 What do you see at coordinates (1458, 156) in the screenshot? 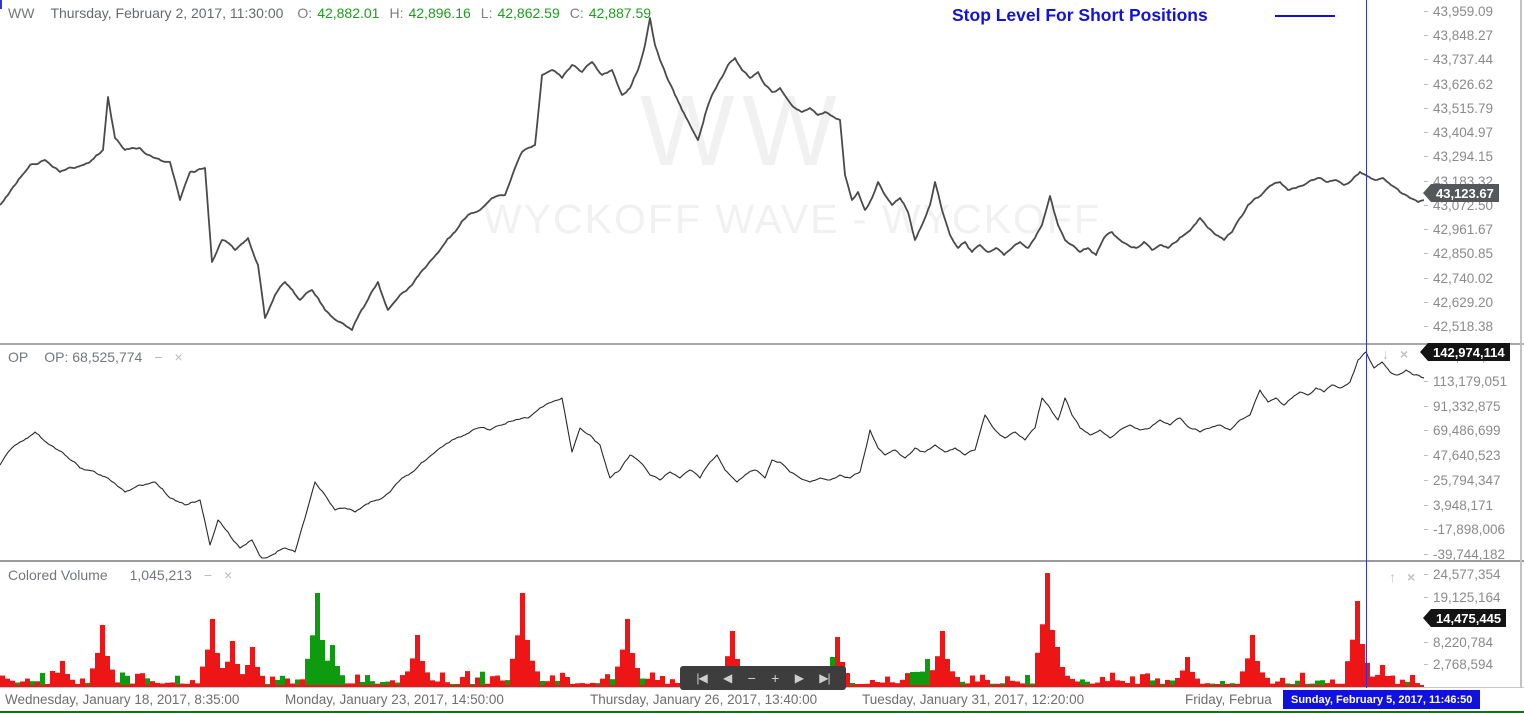
I see `axis-tick-label: 43,294.15` at bounding box center [1458, 156].